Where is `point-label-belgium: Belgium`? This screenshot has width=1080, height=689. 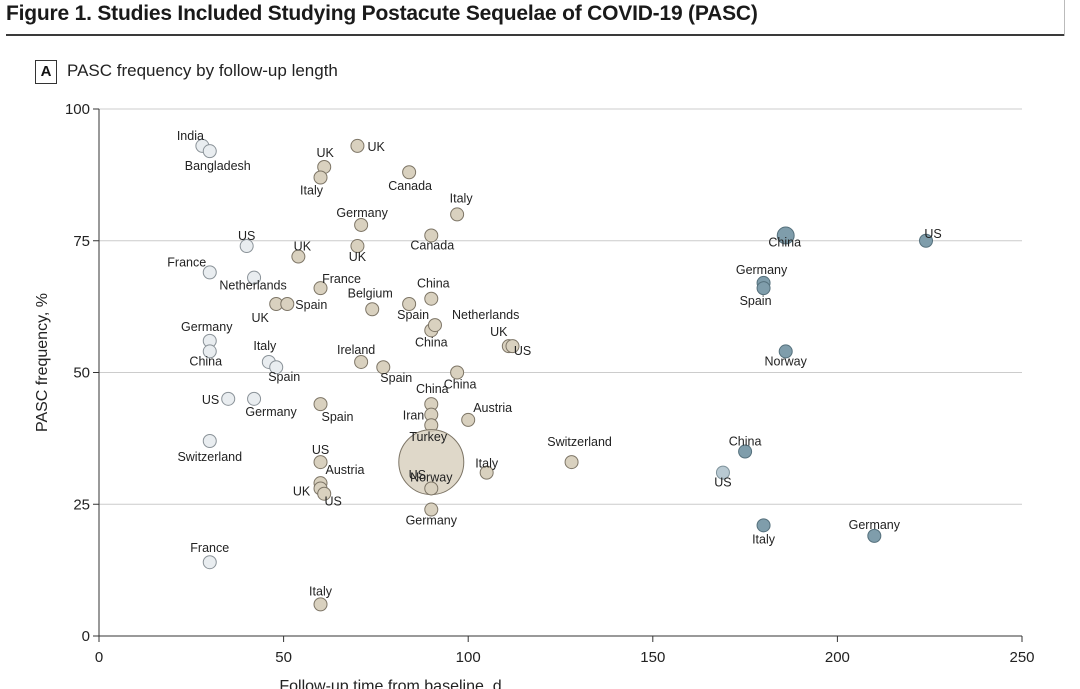 point-label-belgium: Belgium is located at coordinates (370, 293).